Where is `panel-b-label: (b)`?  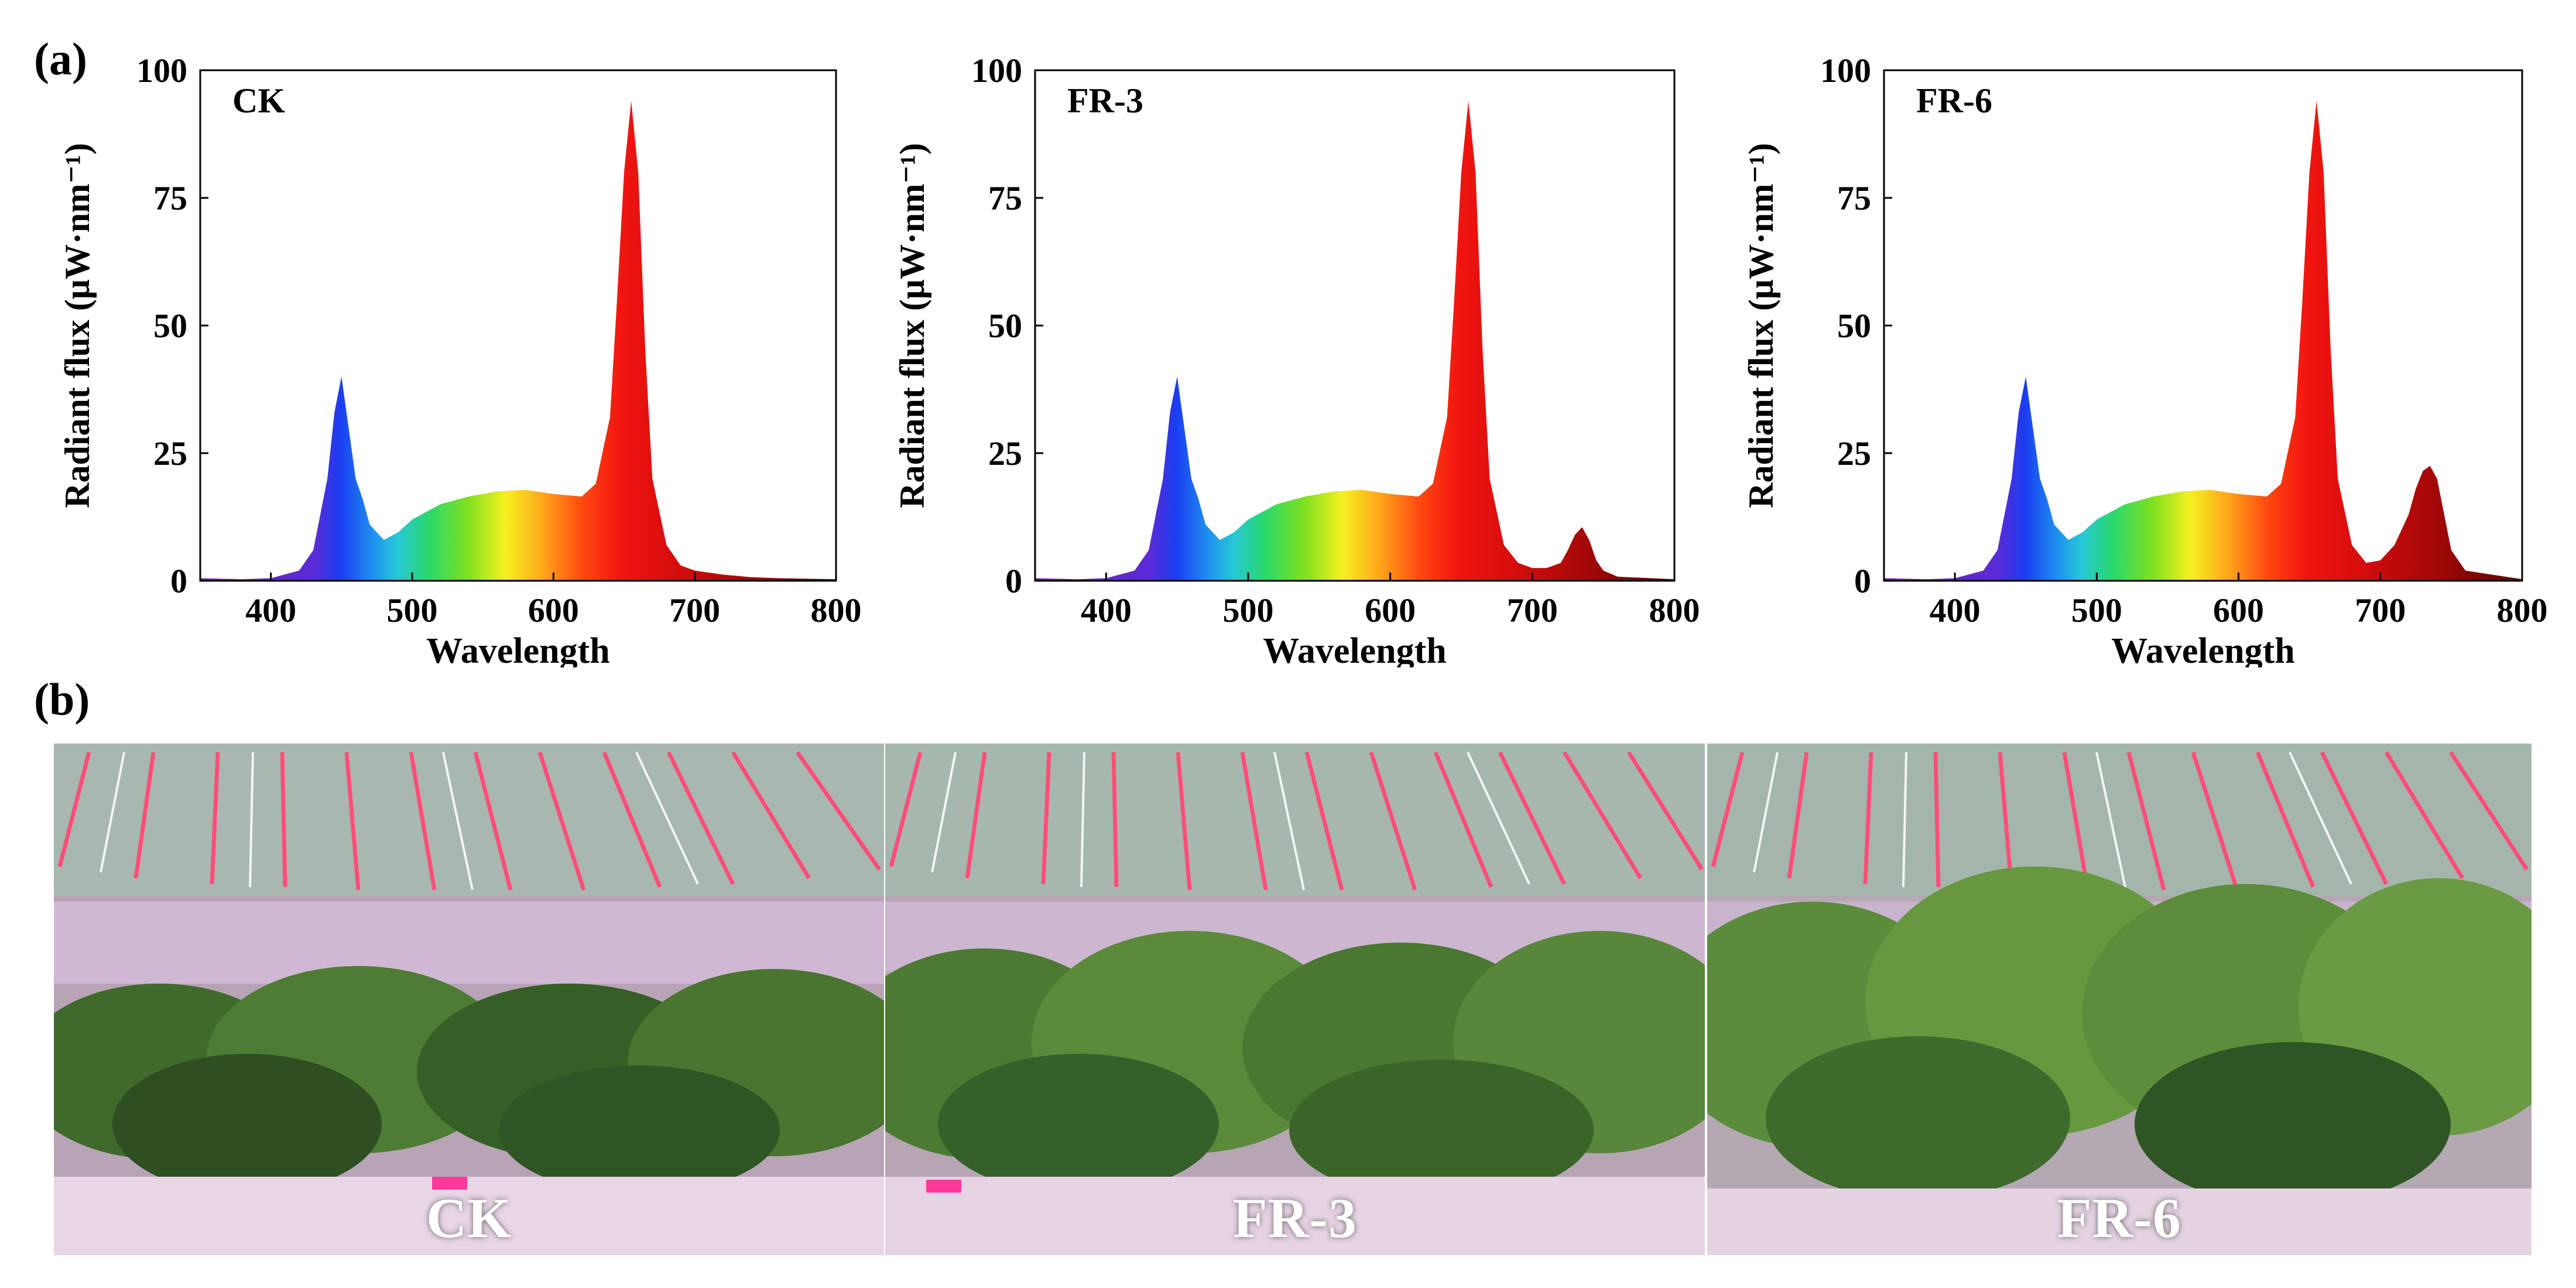 panel-b-label: (b) is located at coordinates (62, 699).